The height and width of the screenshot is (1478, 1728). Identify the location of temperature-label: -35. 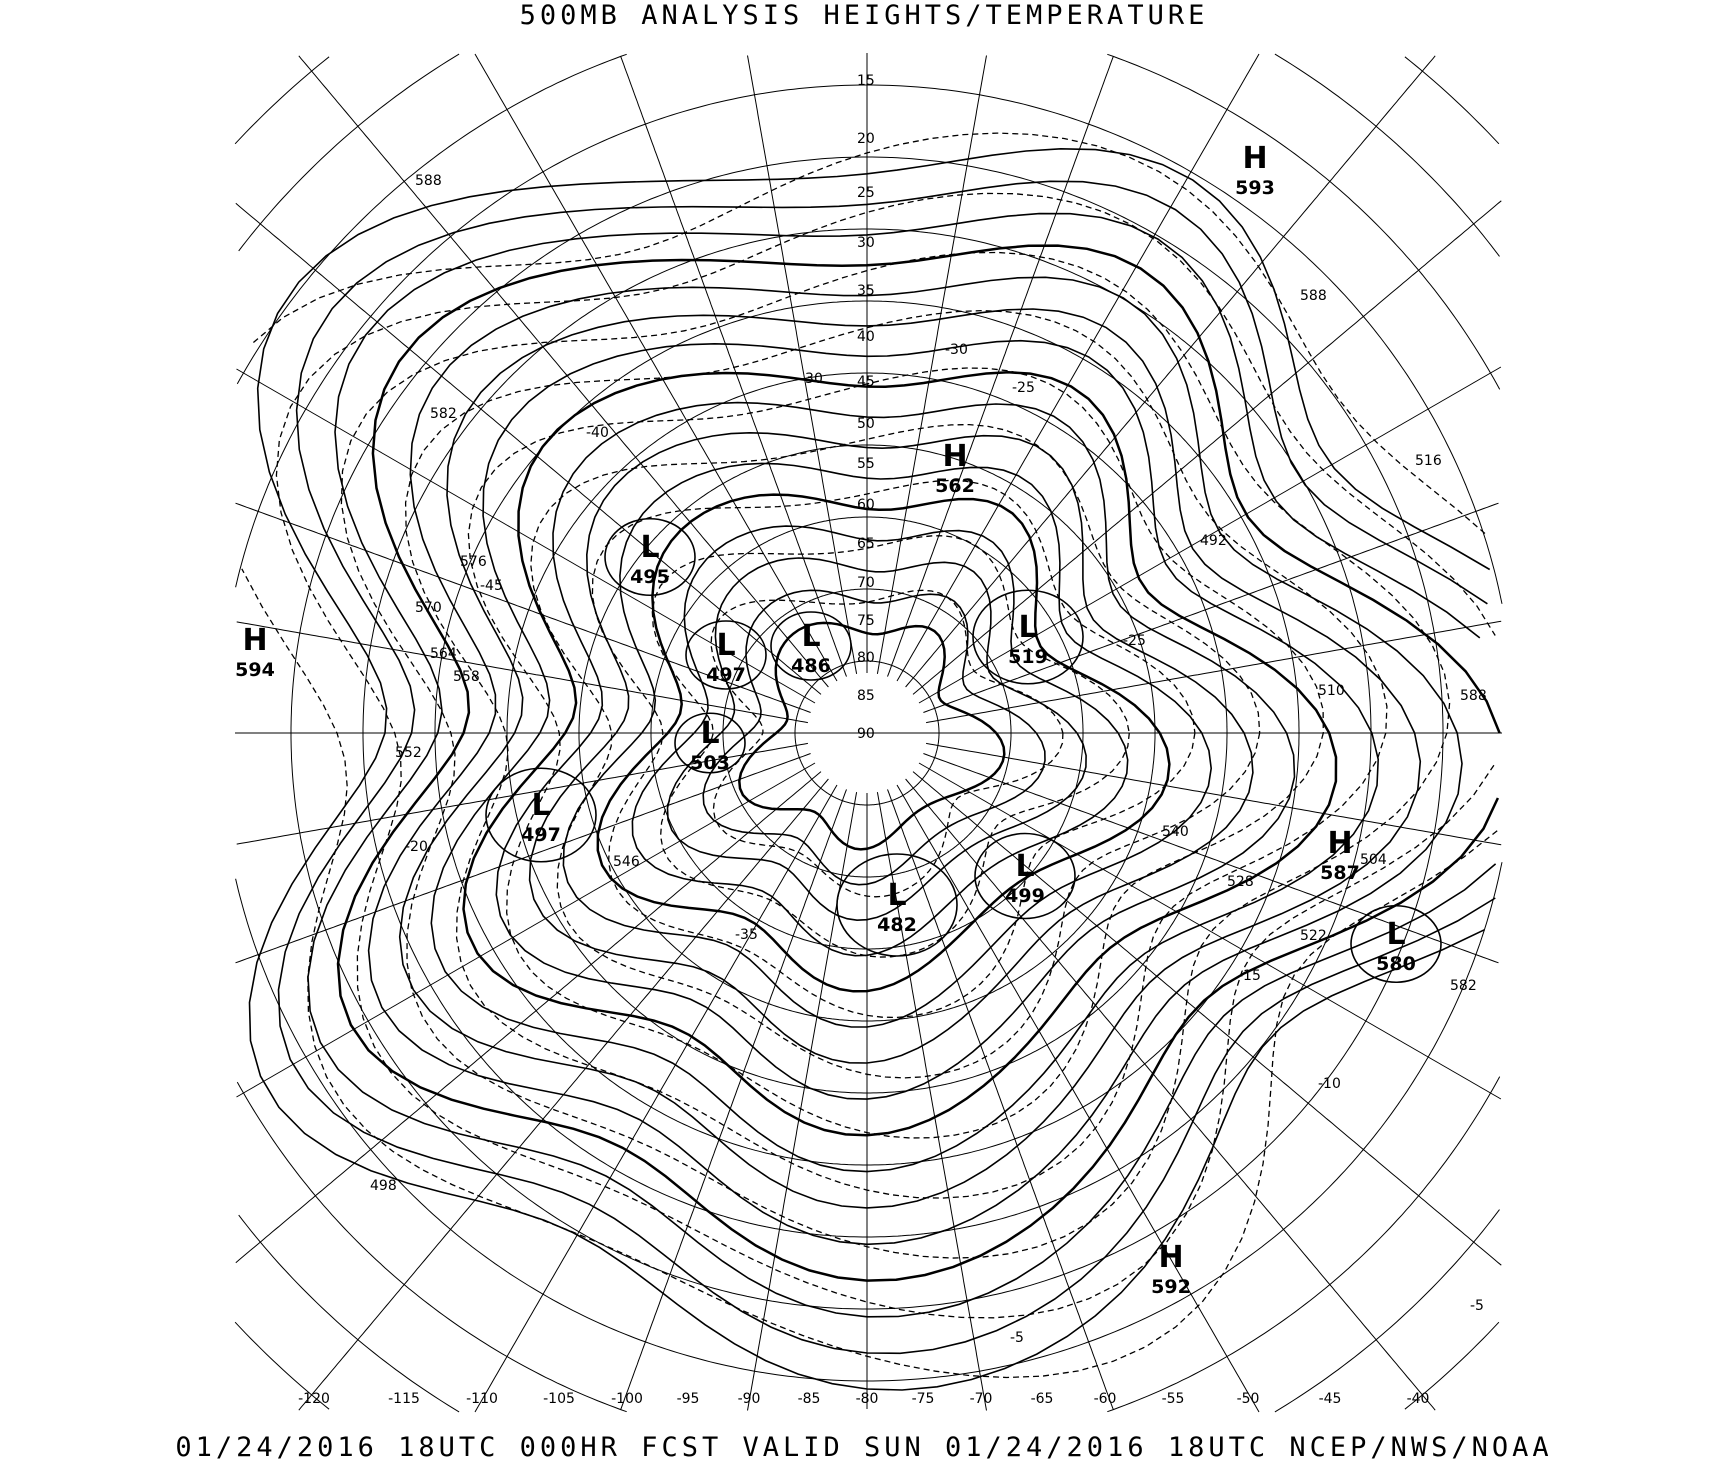
(746, 935).